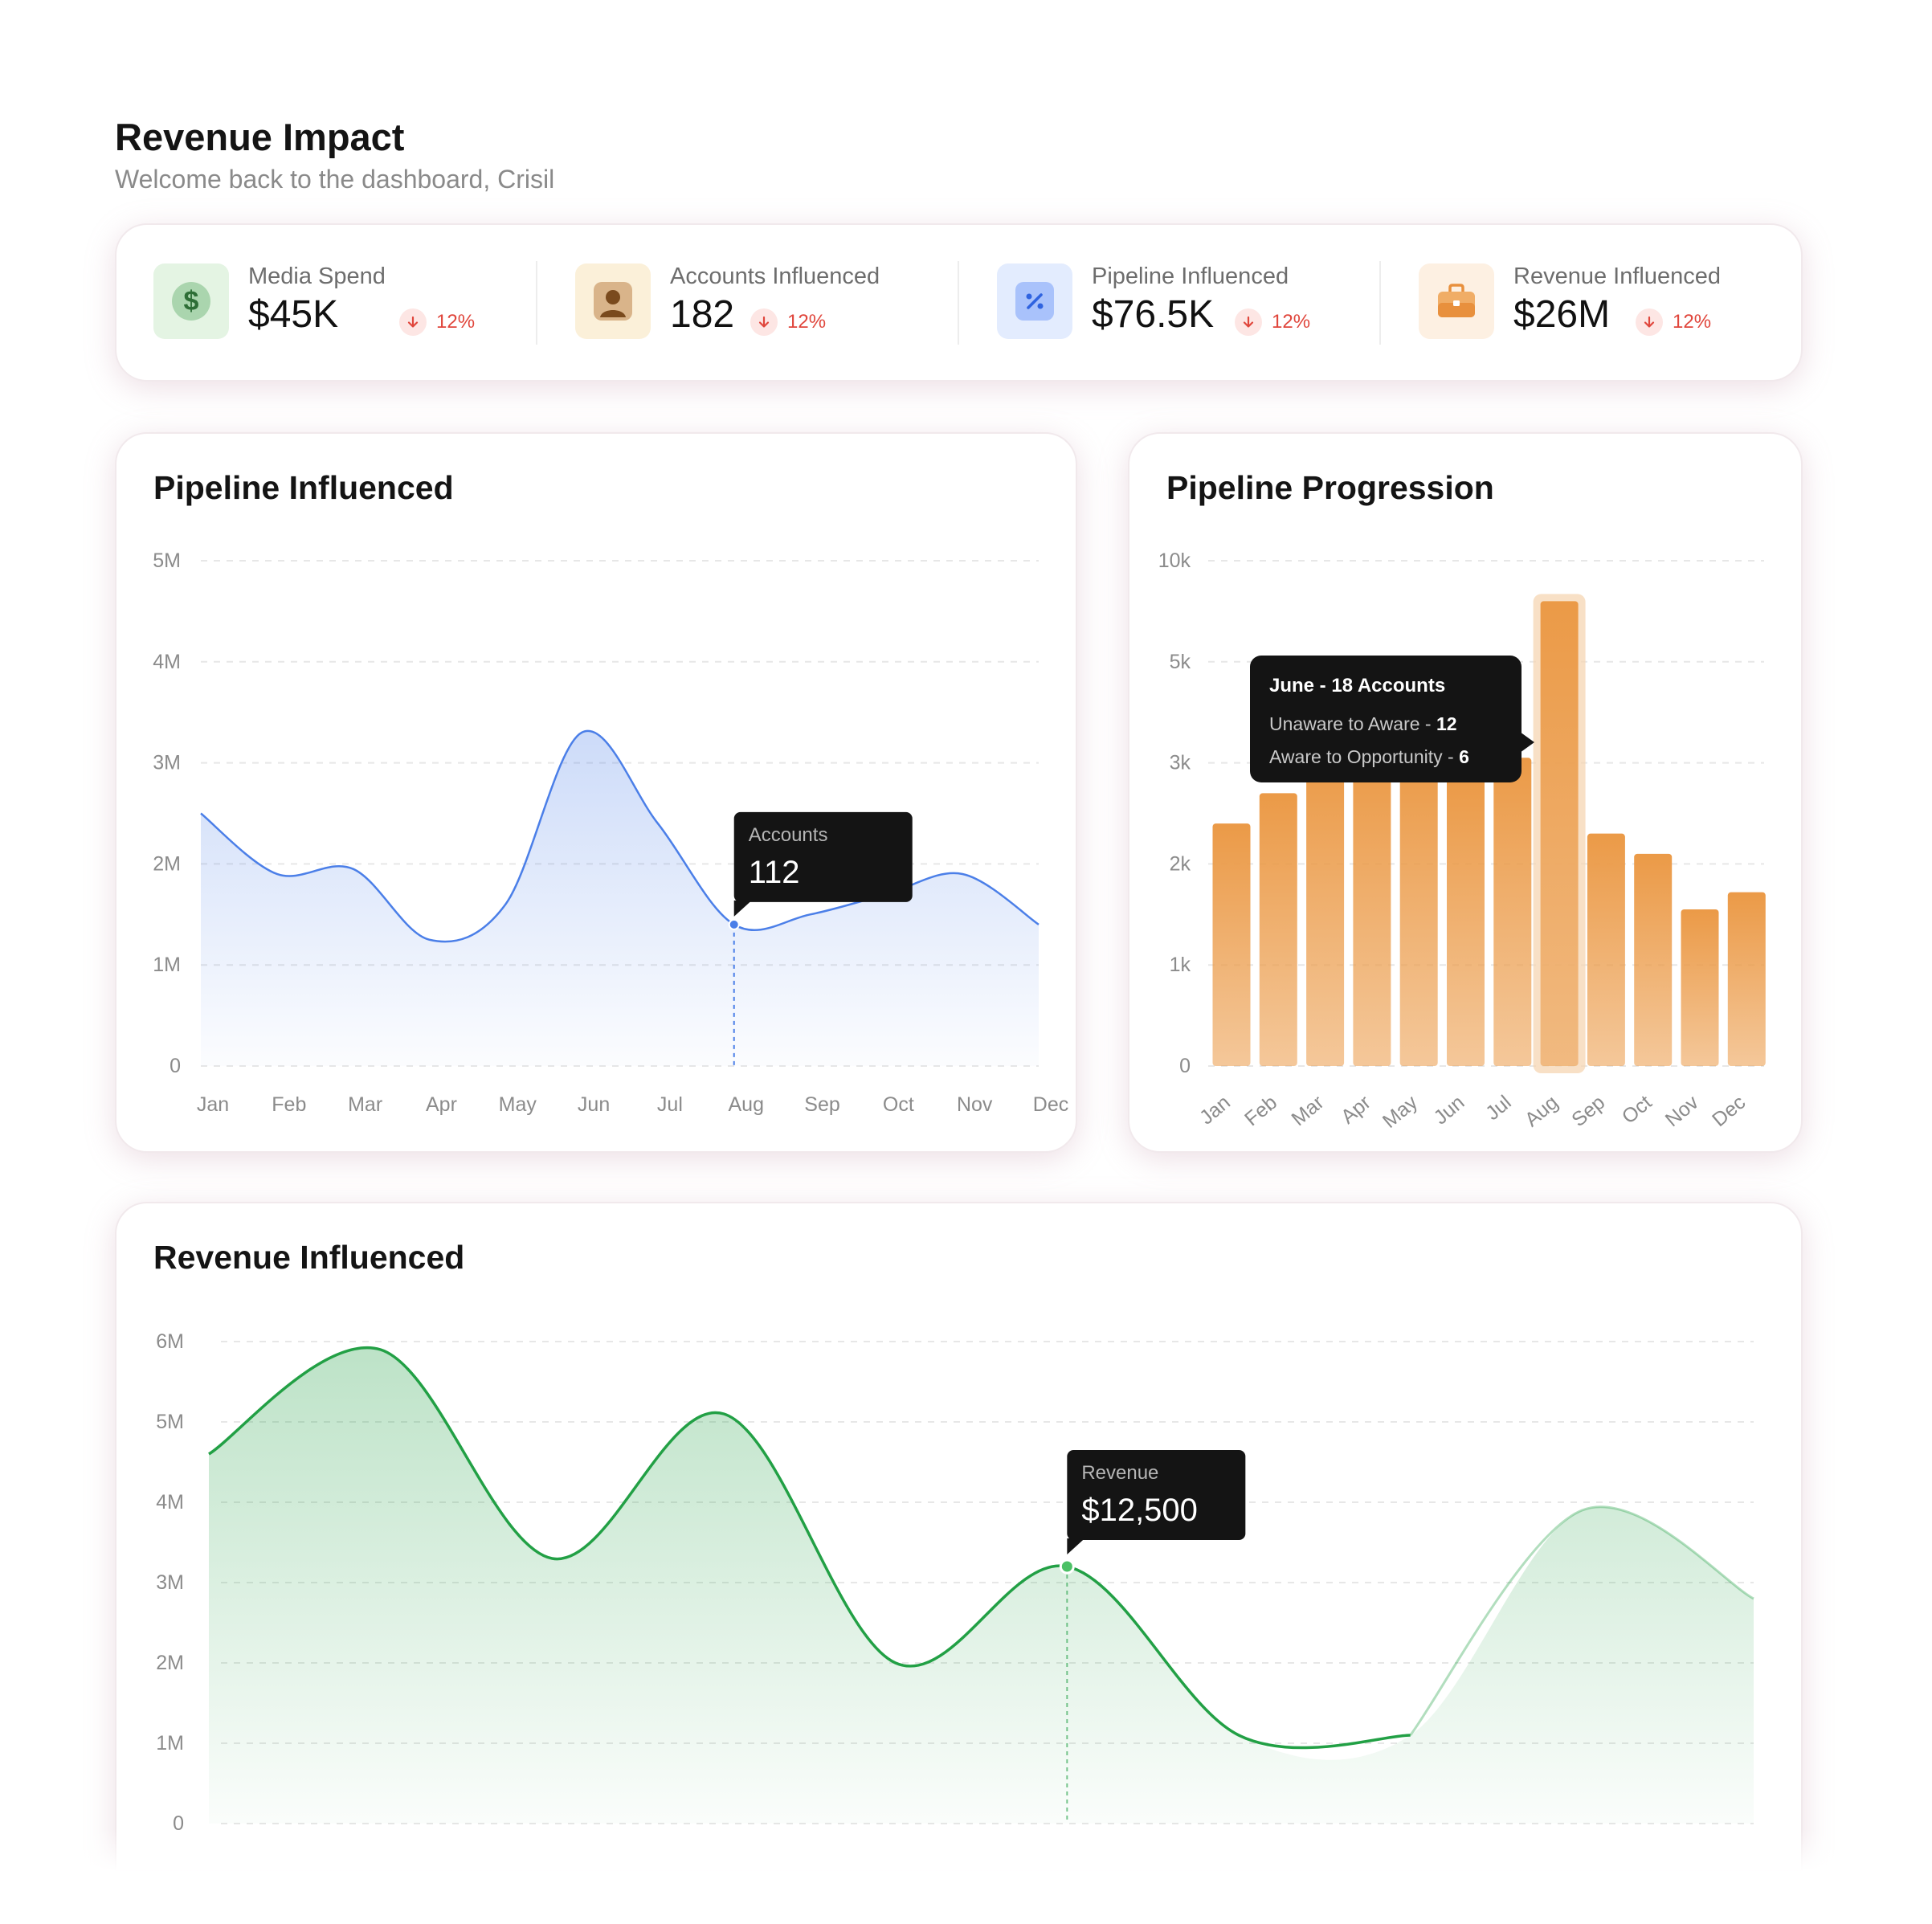  I want to click on stat-revenue-influenced: Revenue Influenced $26M 12%, so click(1612, 302).